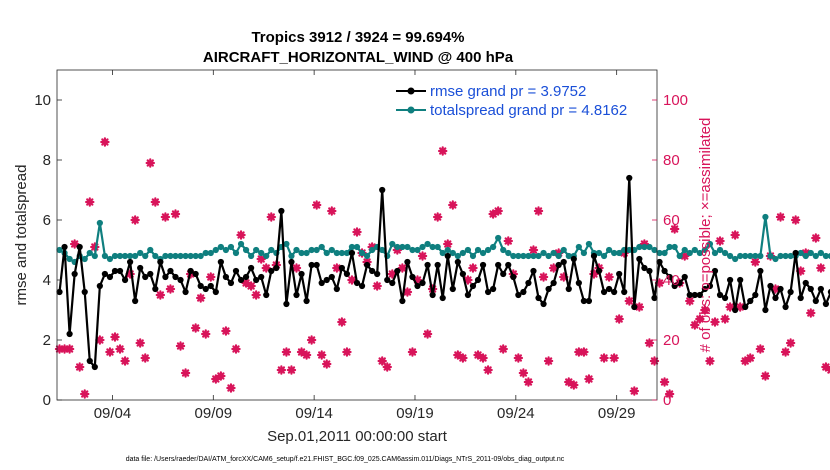 This screenshot has width=830, height=470. Describe the element at coordinates (314, 413) in the screenshot. I see `x-tick-label: 09/14` at that location.